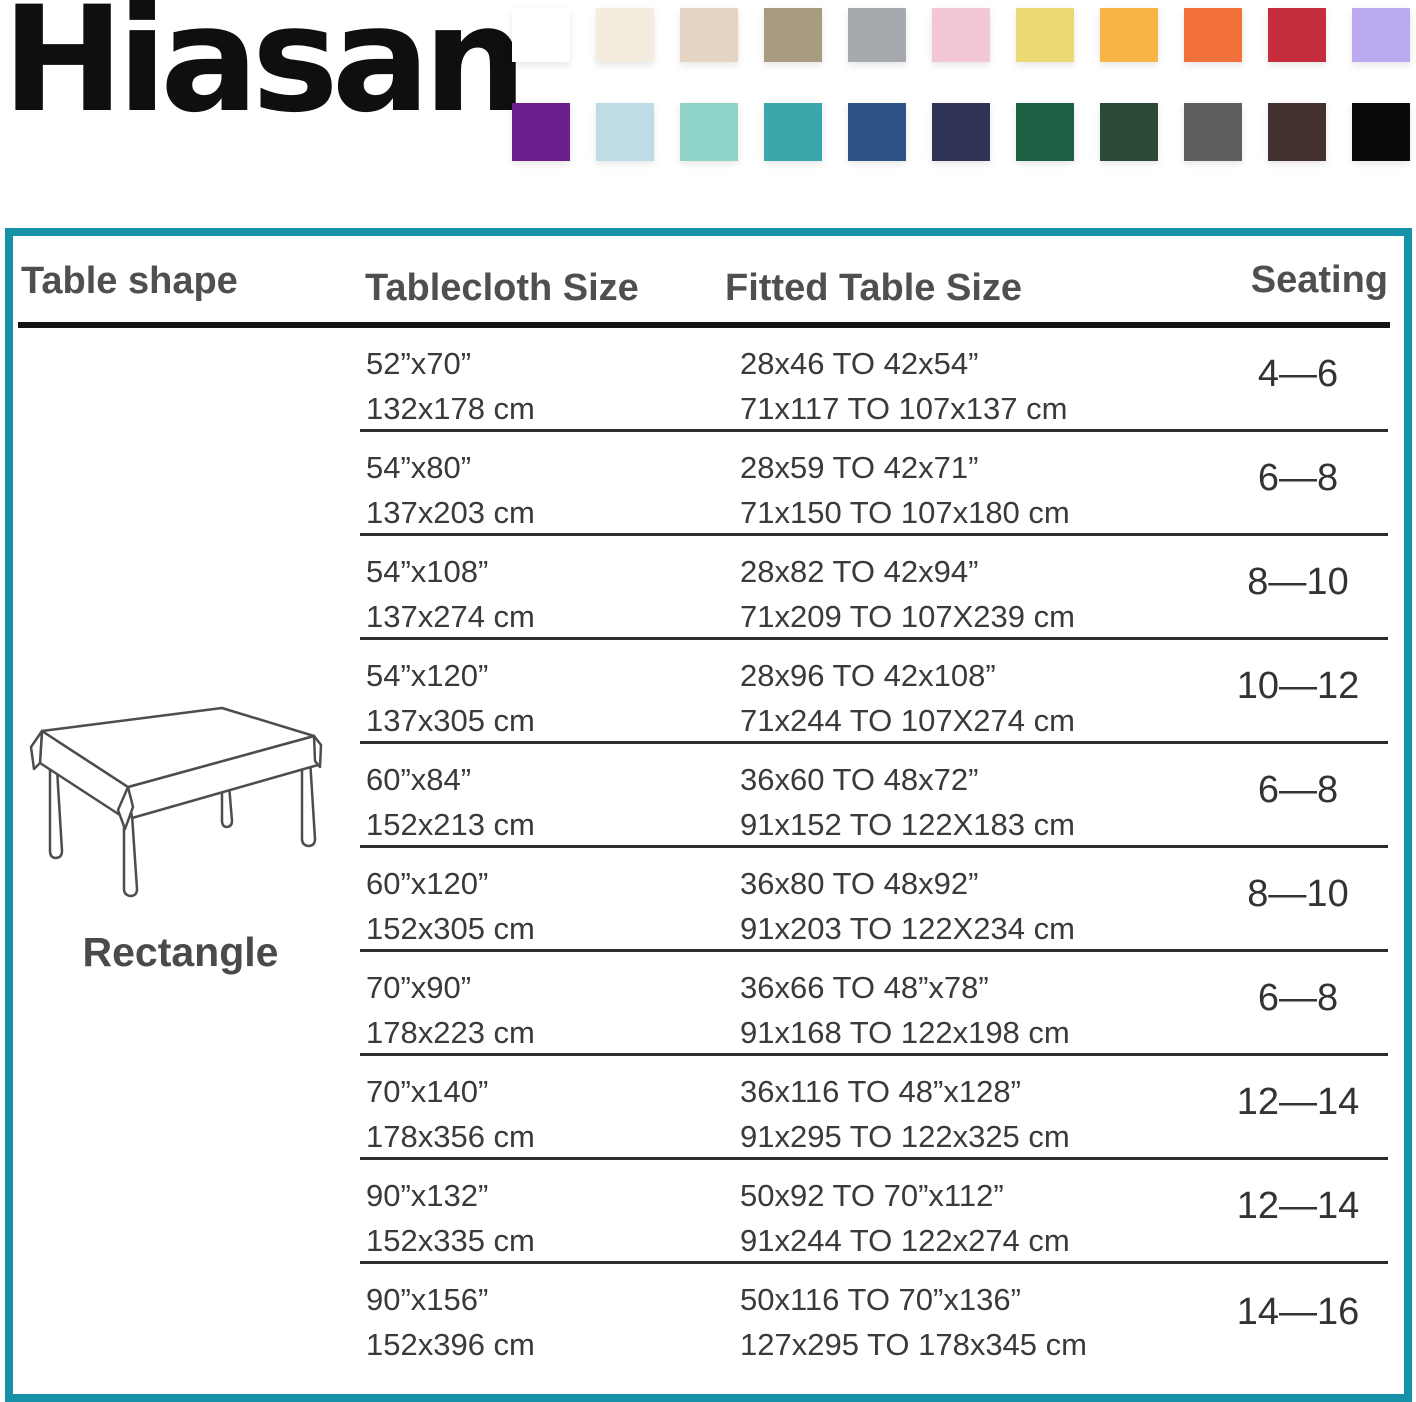  What do you see at coordinates (1298, 686) in the screenshot?
I see `seating-cell: 10—12` at bounding box center [1298, 686].